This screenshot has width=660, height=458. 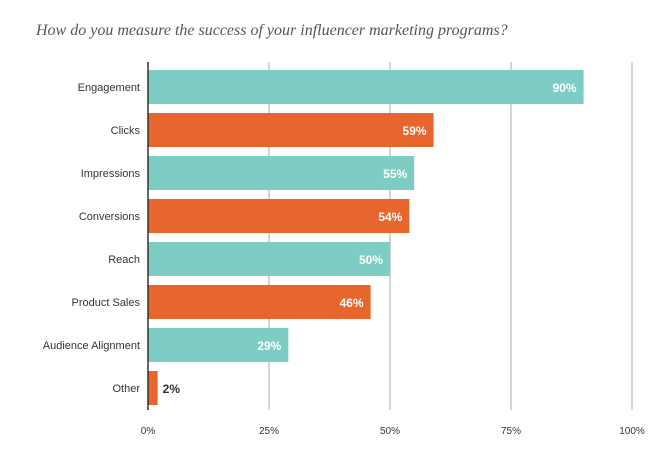 I want to click on x-tick-label: 25%, so click(x=269, y=431).